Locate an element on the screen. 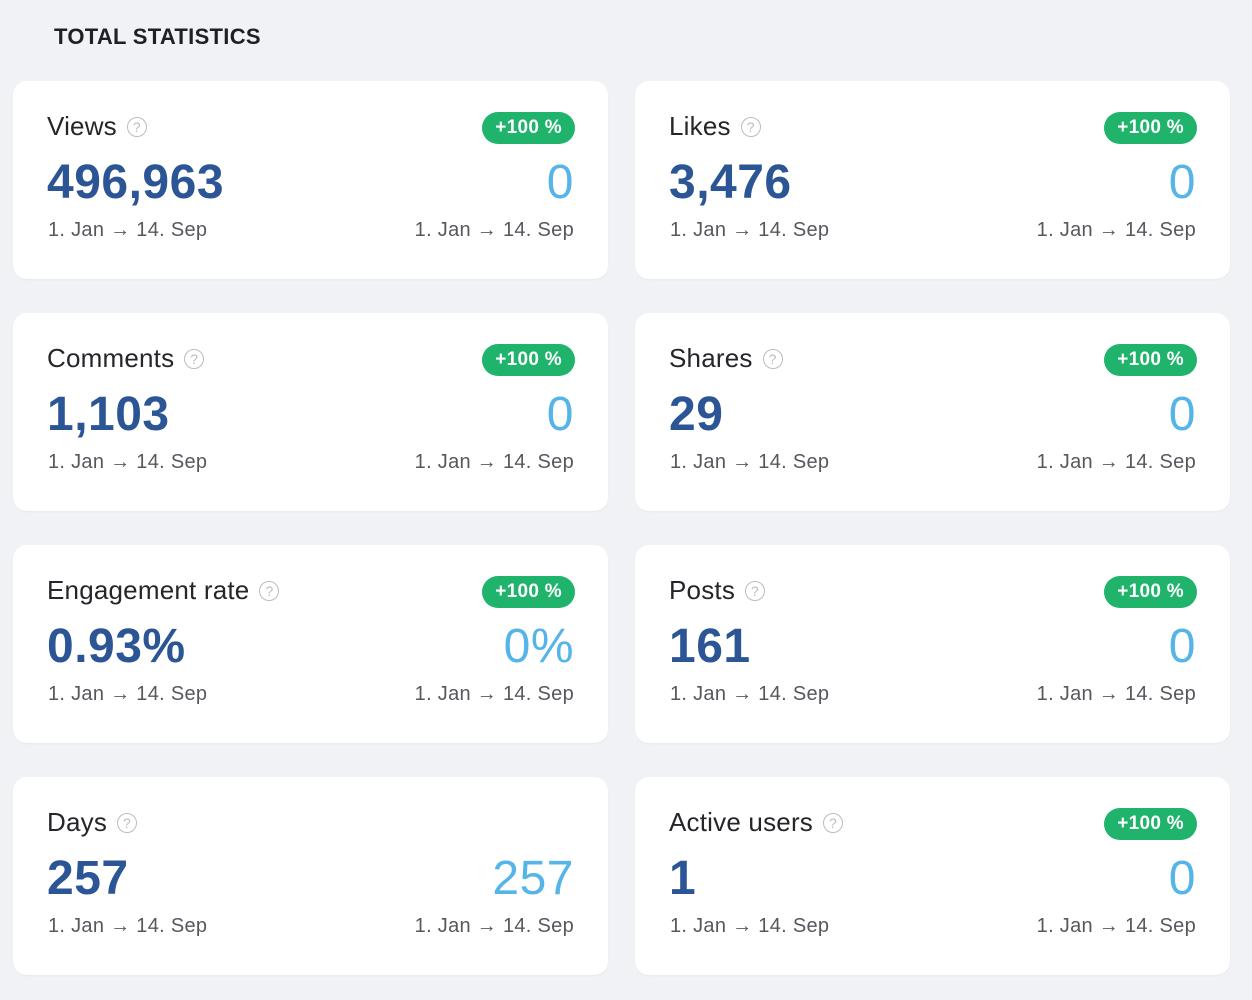 The width and height of the screenshot is (1252, 1000). main-value: 496,963 is located at coordinates (136, 182).